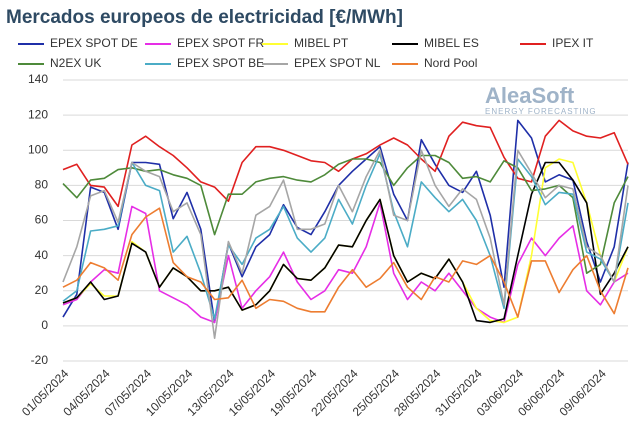 The image size is (640, 446). What do you see at coordinates (337, 63) in the screenshot?
I see `legend-label: EPEX SPOT NL` at bounding box center [337, 63].